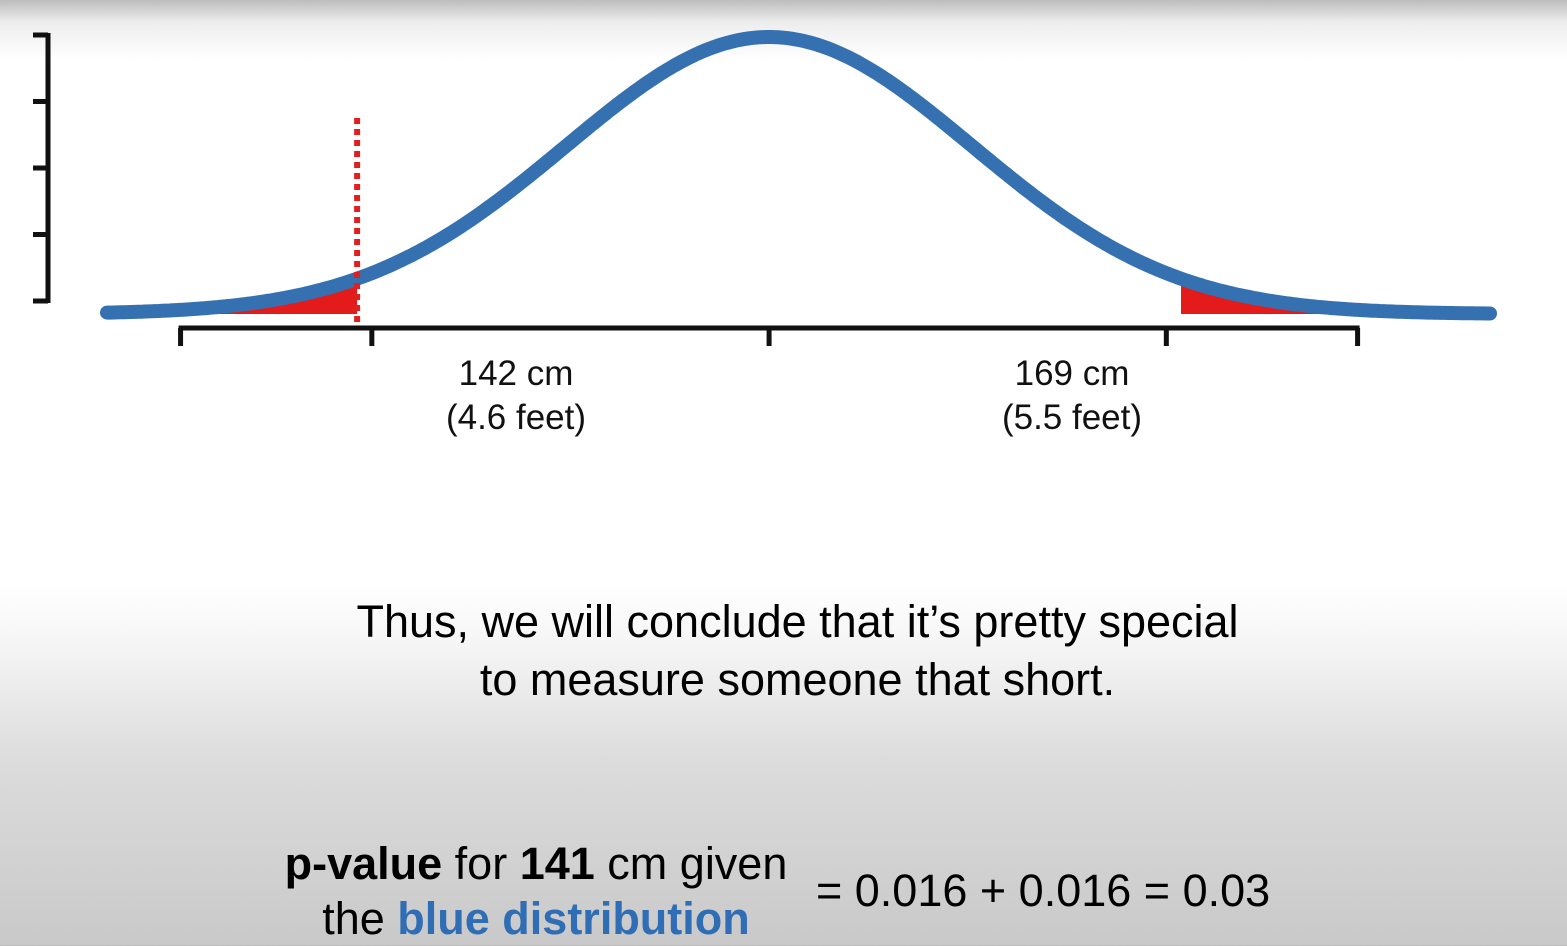  I want to click on pvalue-line-1: p-value for 141 cm given, so click(536, 863).